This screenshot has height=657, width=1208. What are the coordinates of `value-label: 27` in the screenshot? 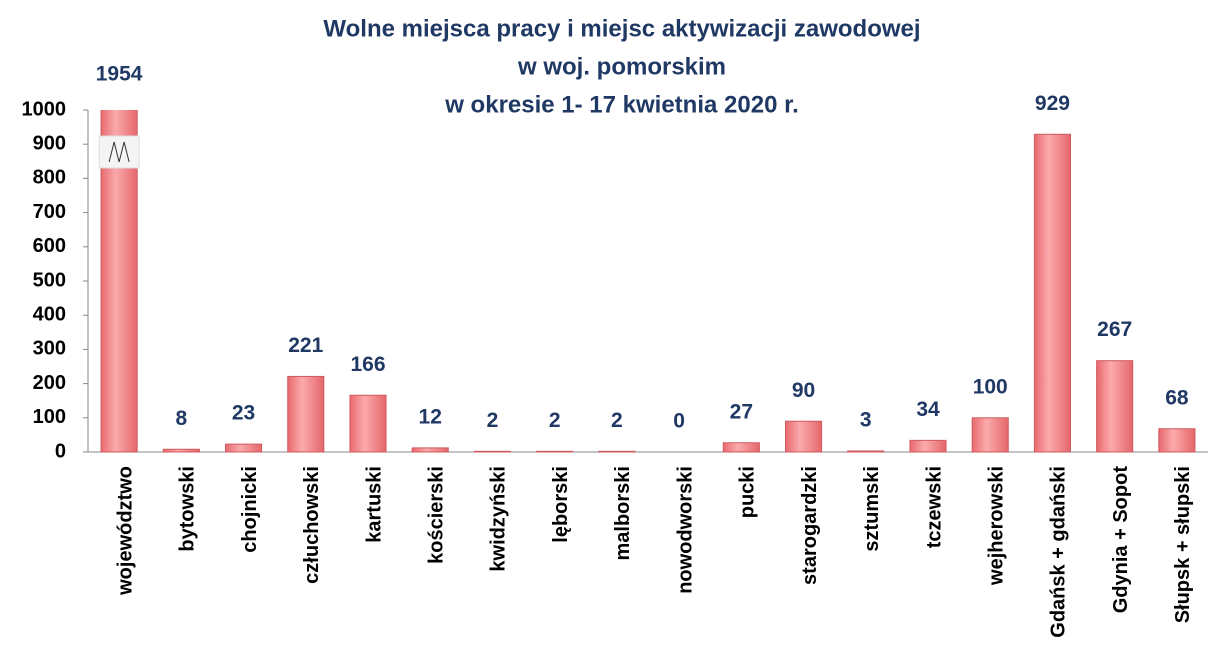 It's located at (741, 411).